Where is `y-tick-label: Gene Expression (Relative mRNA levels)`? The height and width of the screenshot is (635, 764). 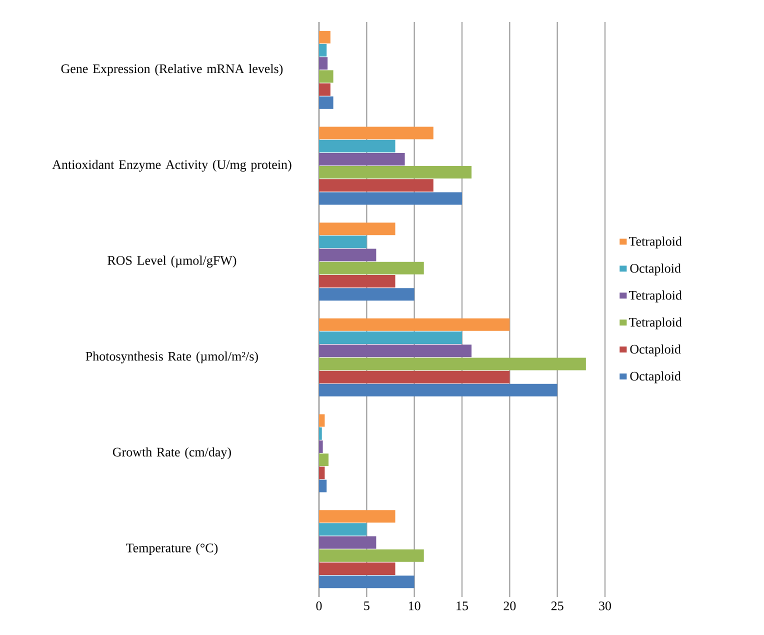
y-tick-label: Gene Expression (Relative mRNA levels) is located at coordinates (172, 70).